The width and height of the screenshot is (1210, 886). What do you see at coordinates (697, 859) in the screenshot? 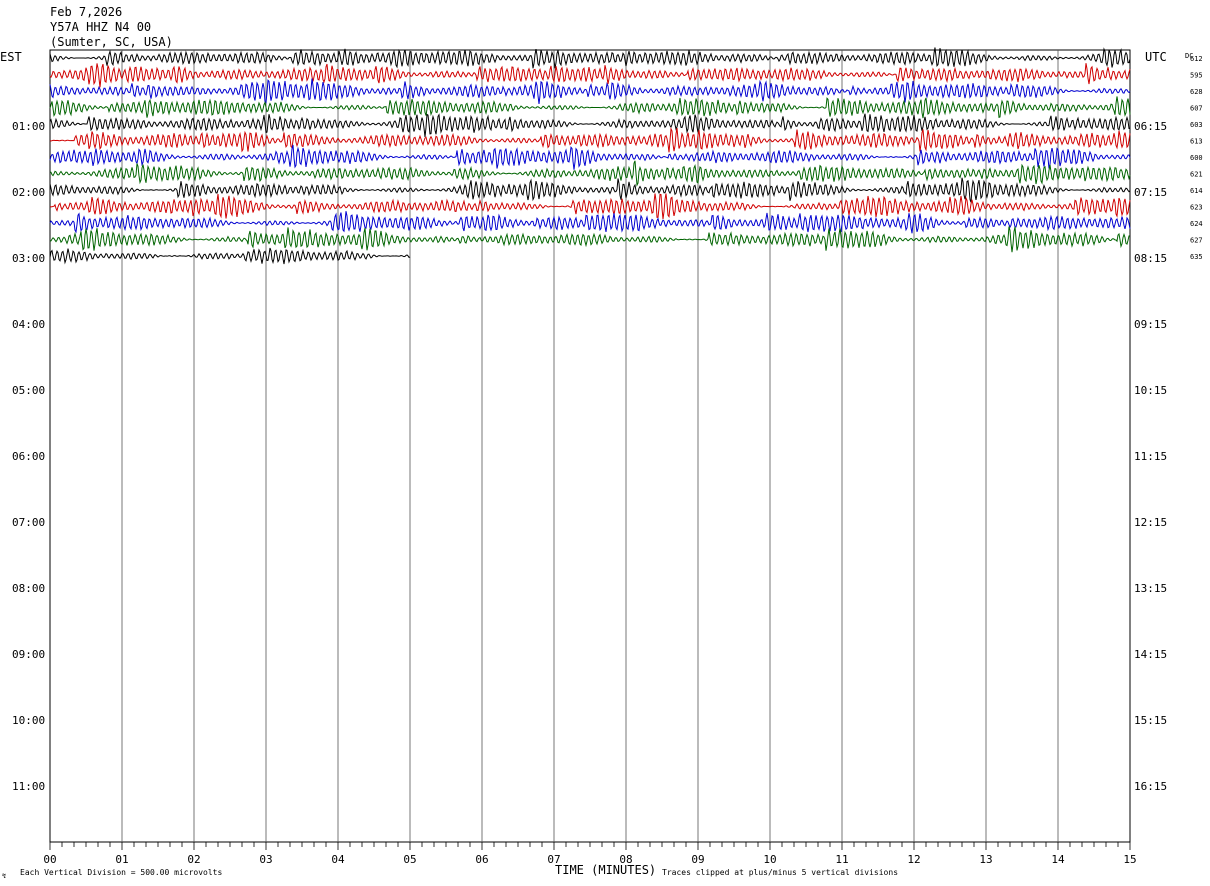
I see `x-tick-label: 09` at bounding box center [697, 859].